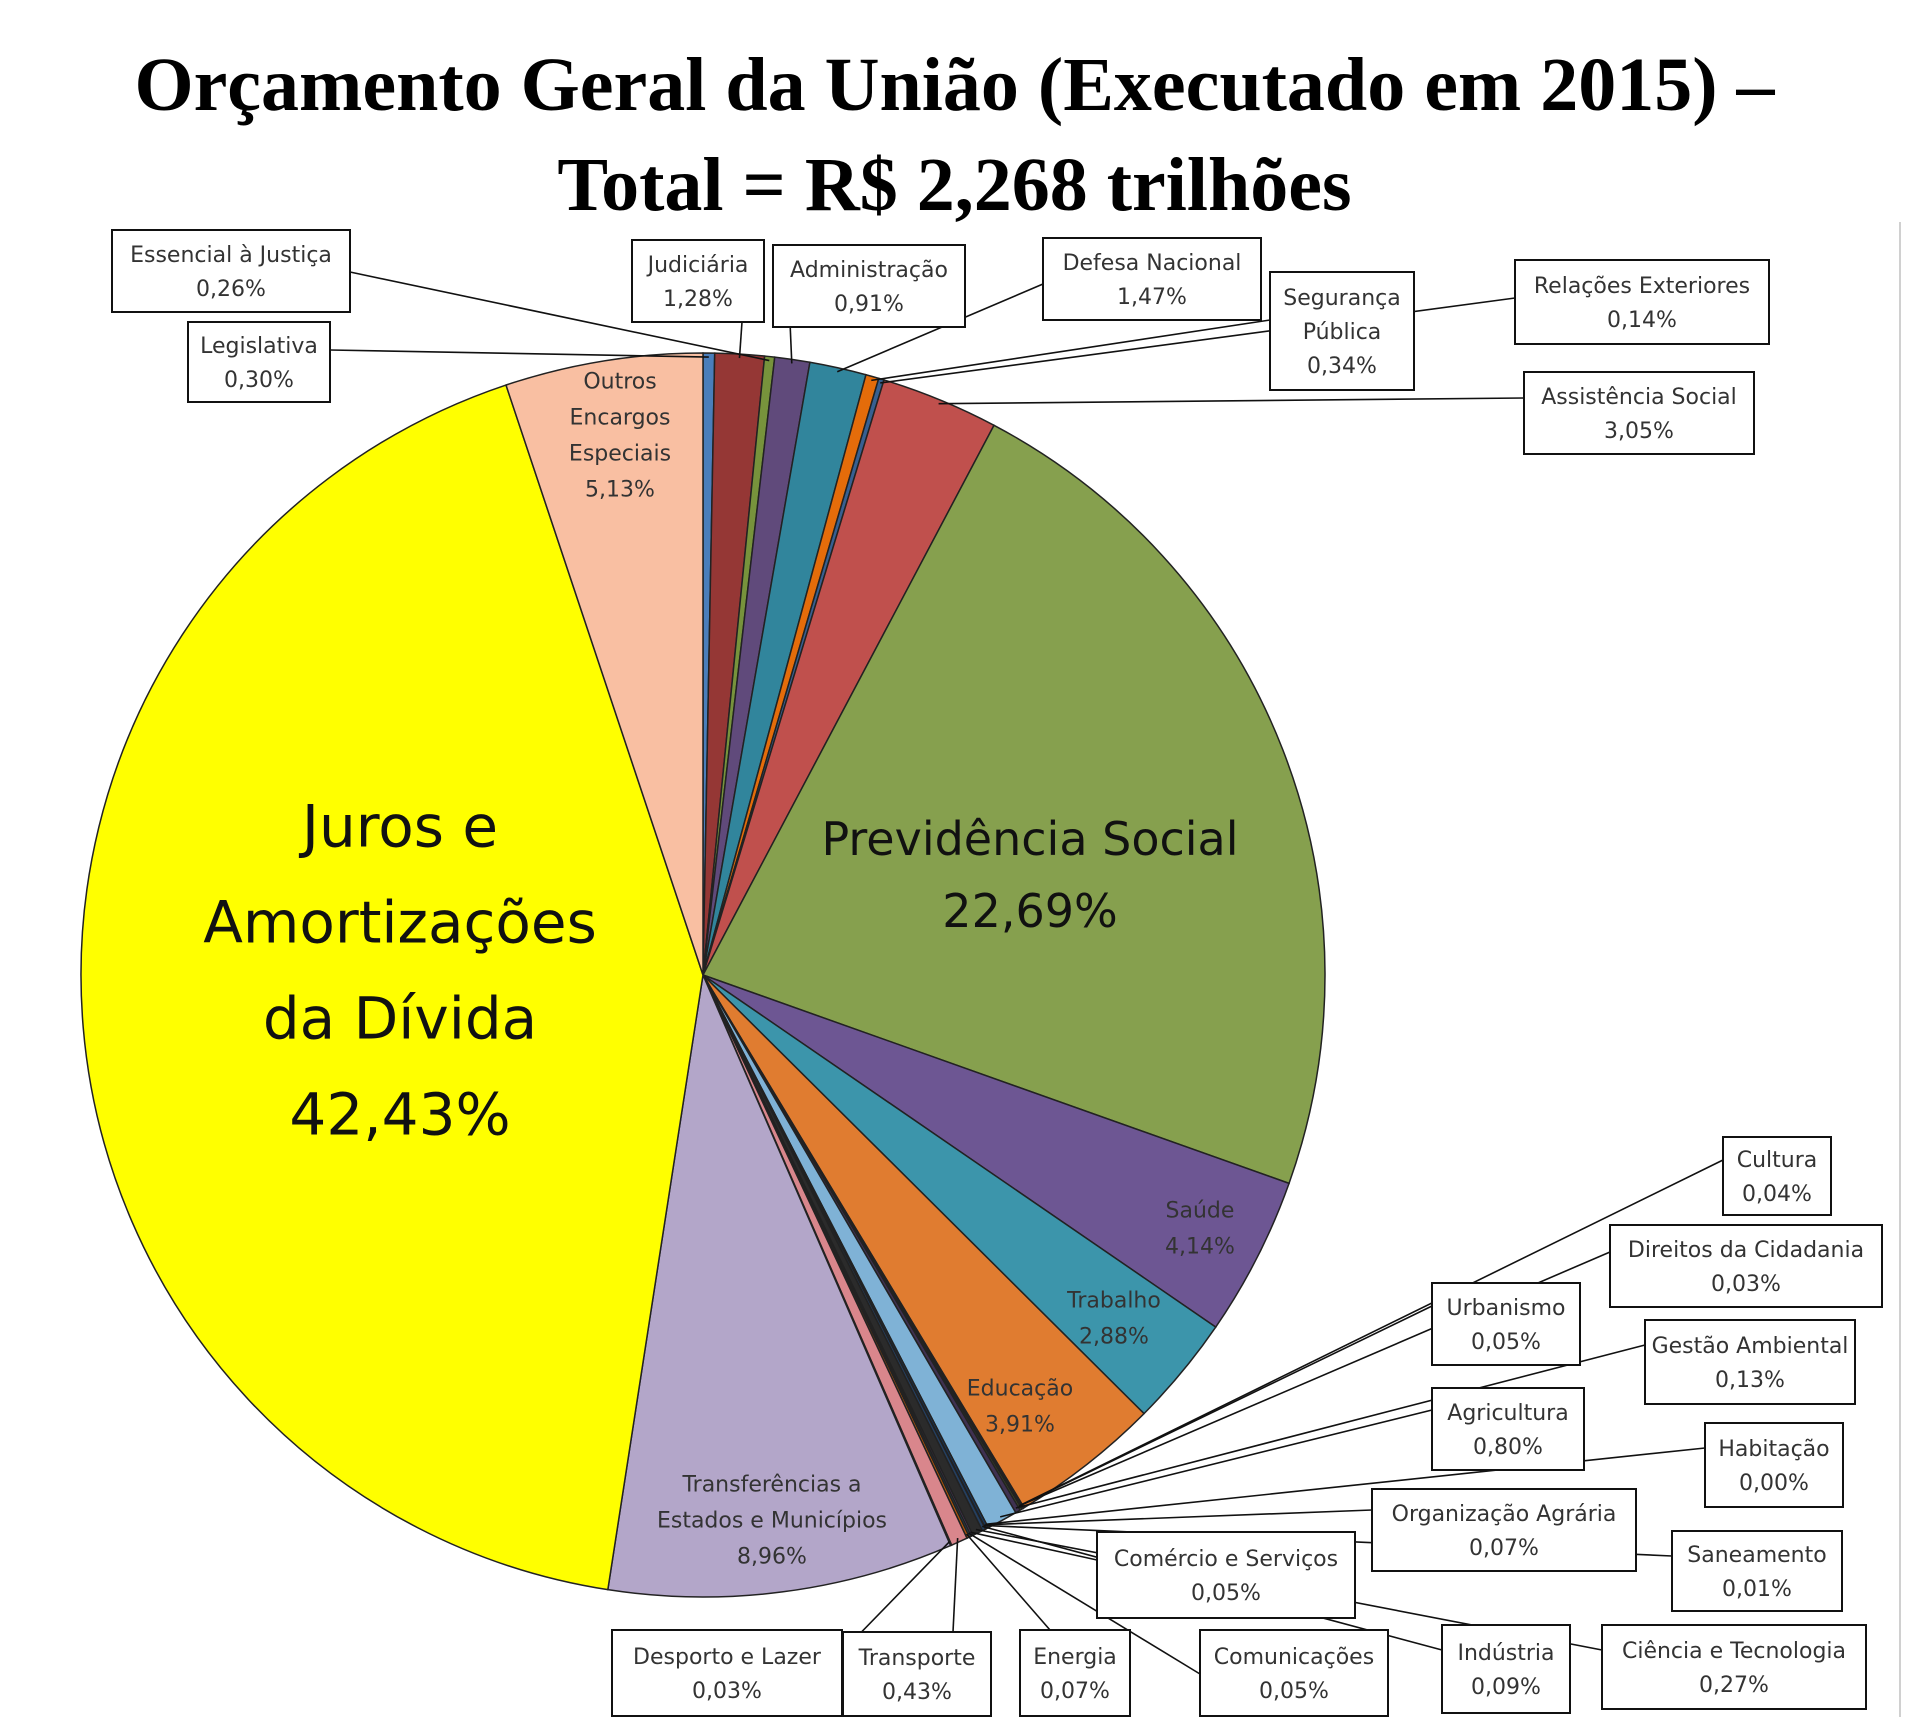  What do you see at coordinates (604, 664) in the screenshot?
I see `slice-outros-encargos-especiais` at bounding box center [604, 664].